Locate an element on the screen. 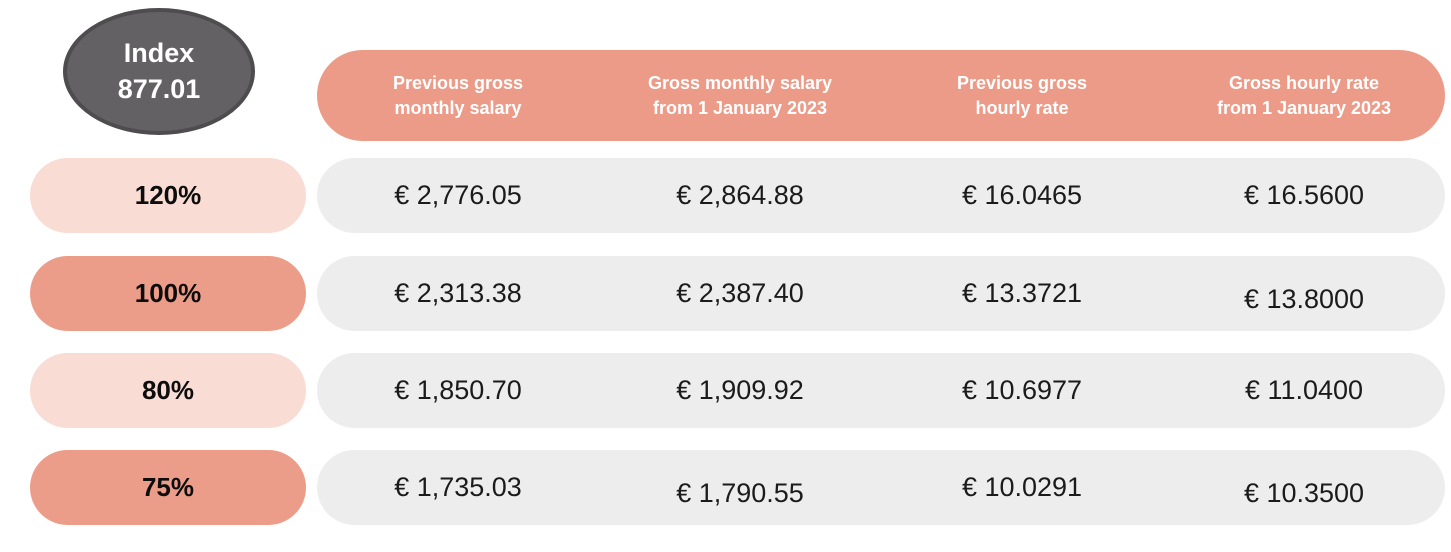  index-badge-value: 877.01 is located at coordinates (159, 88).